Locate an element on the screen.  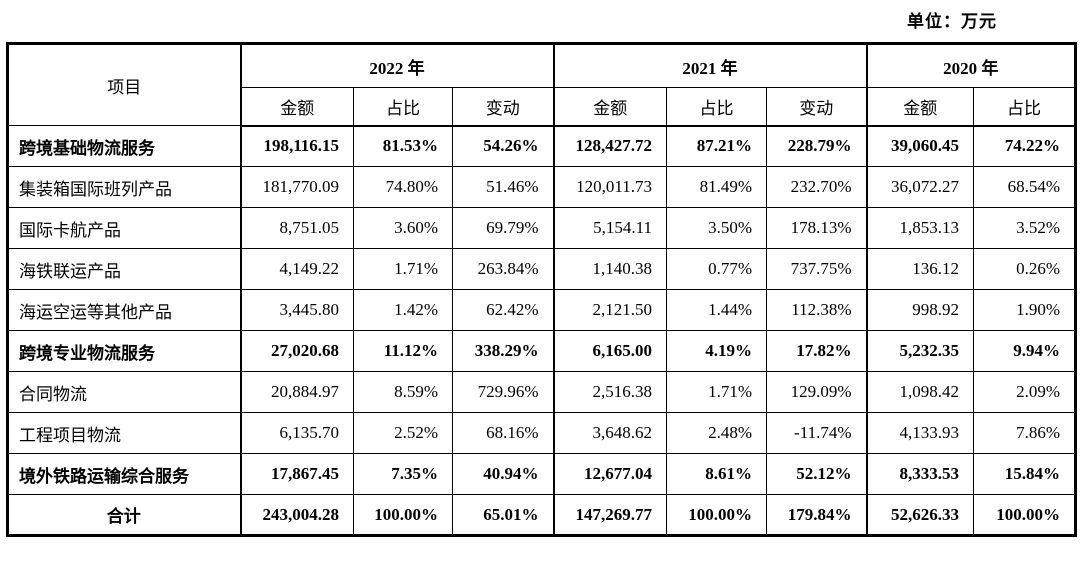
amount-cell: 8,333.53 is located at coordinates (919, 474).